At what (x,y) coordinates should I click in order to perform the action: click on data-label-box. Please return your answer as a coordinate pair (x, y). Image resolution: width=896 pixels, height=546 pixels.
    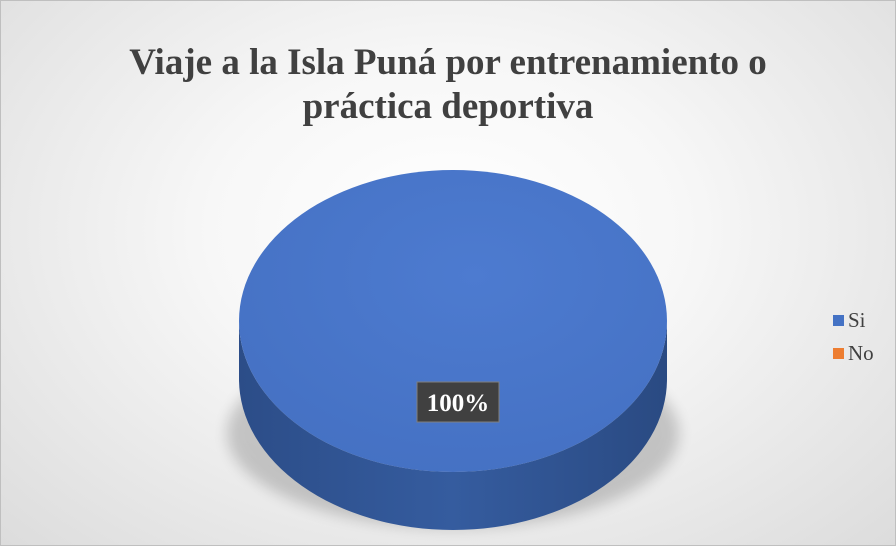
    Looking at the image, I should click on (458, 402).